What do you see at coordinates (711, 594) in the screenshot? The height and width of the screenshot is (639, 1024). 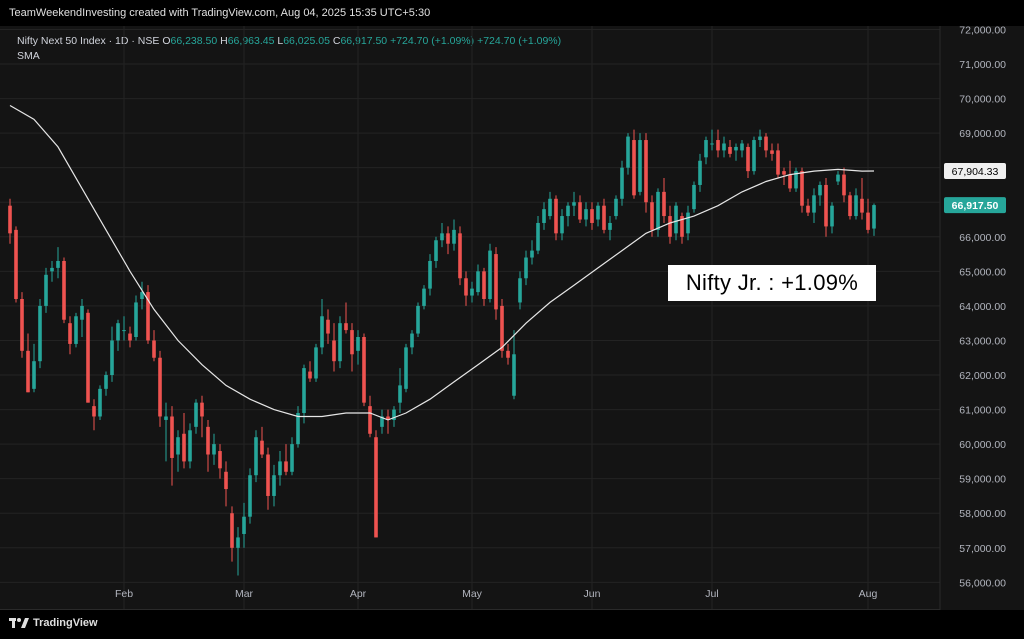 I see `x-tick-label-5: Jul` at bounding box center [711, 594].